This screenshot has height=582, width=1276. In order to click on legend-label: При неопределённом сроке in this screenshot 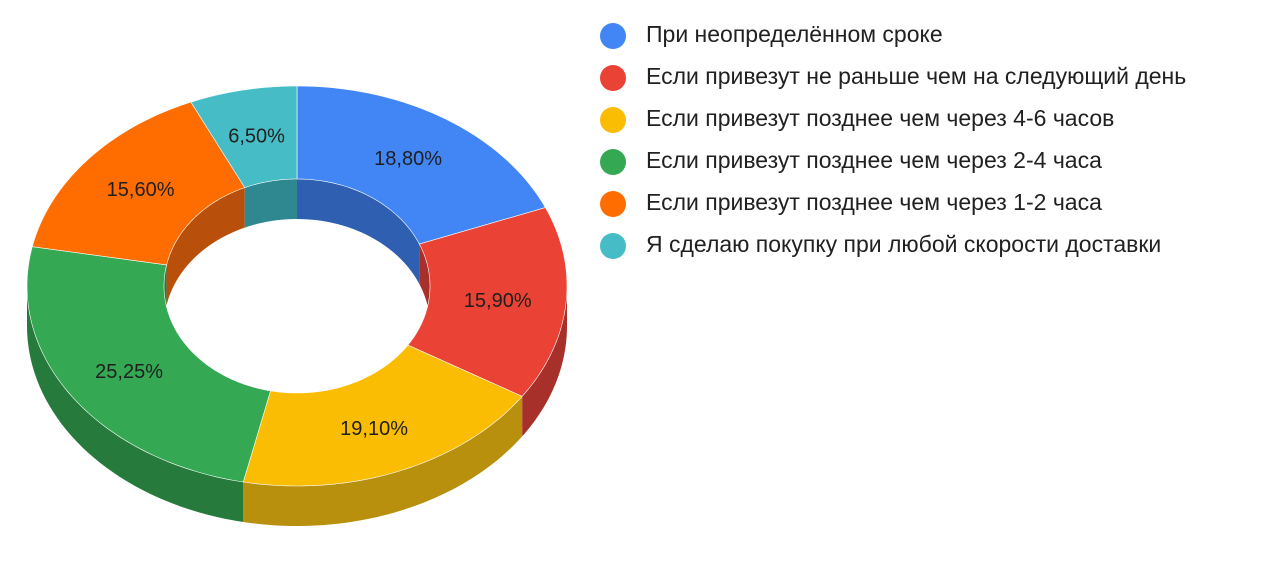, I will do `click(794, 34)`.